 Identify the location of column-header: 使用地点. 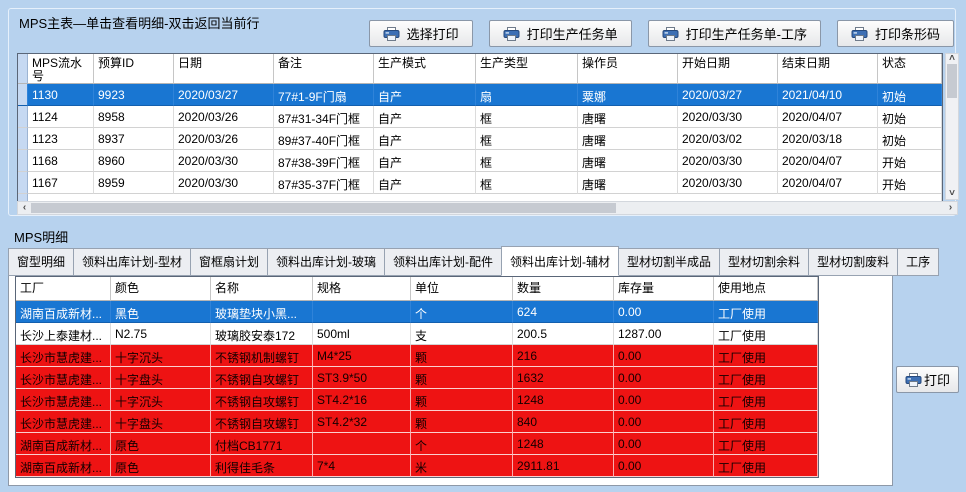
(766, 289).